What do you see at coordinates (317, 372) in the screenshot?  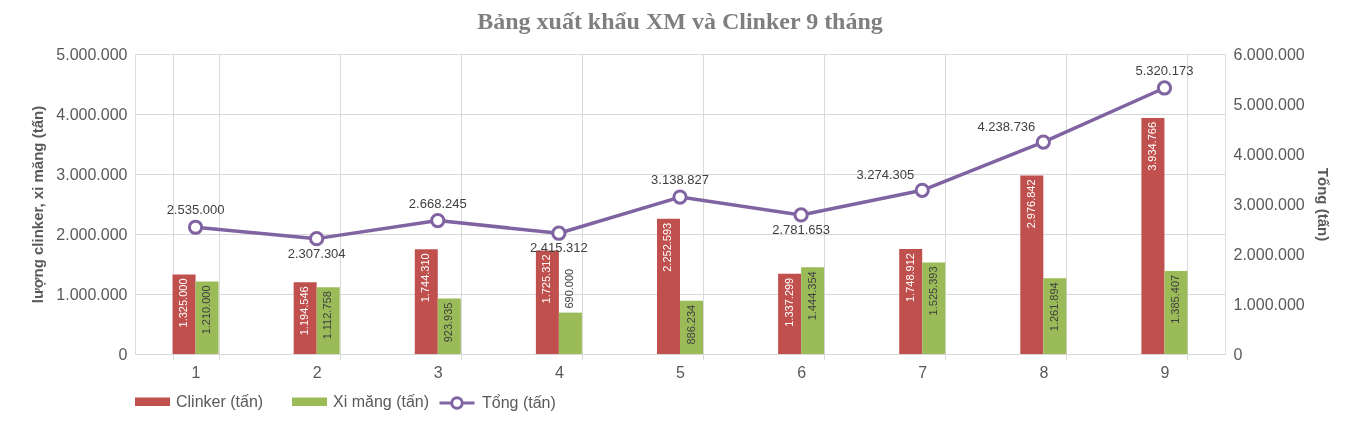 I see `x-tick-label: 2` at bounding box center [317, 372].